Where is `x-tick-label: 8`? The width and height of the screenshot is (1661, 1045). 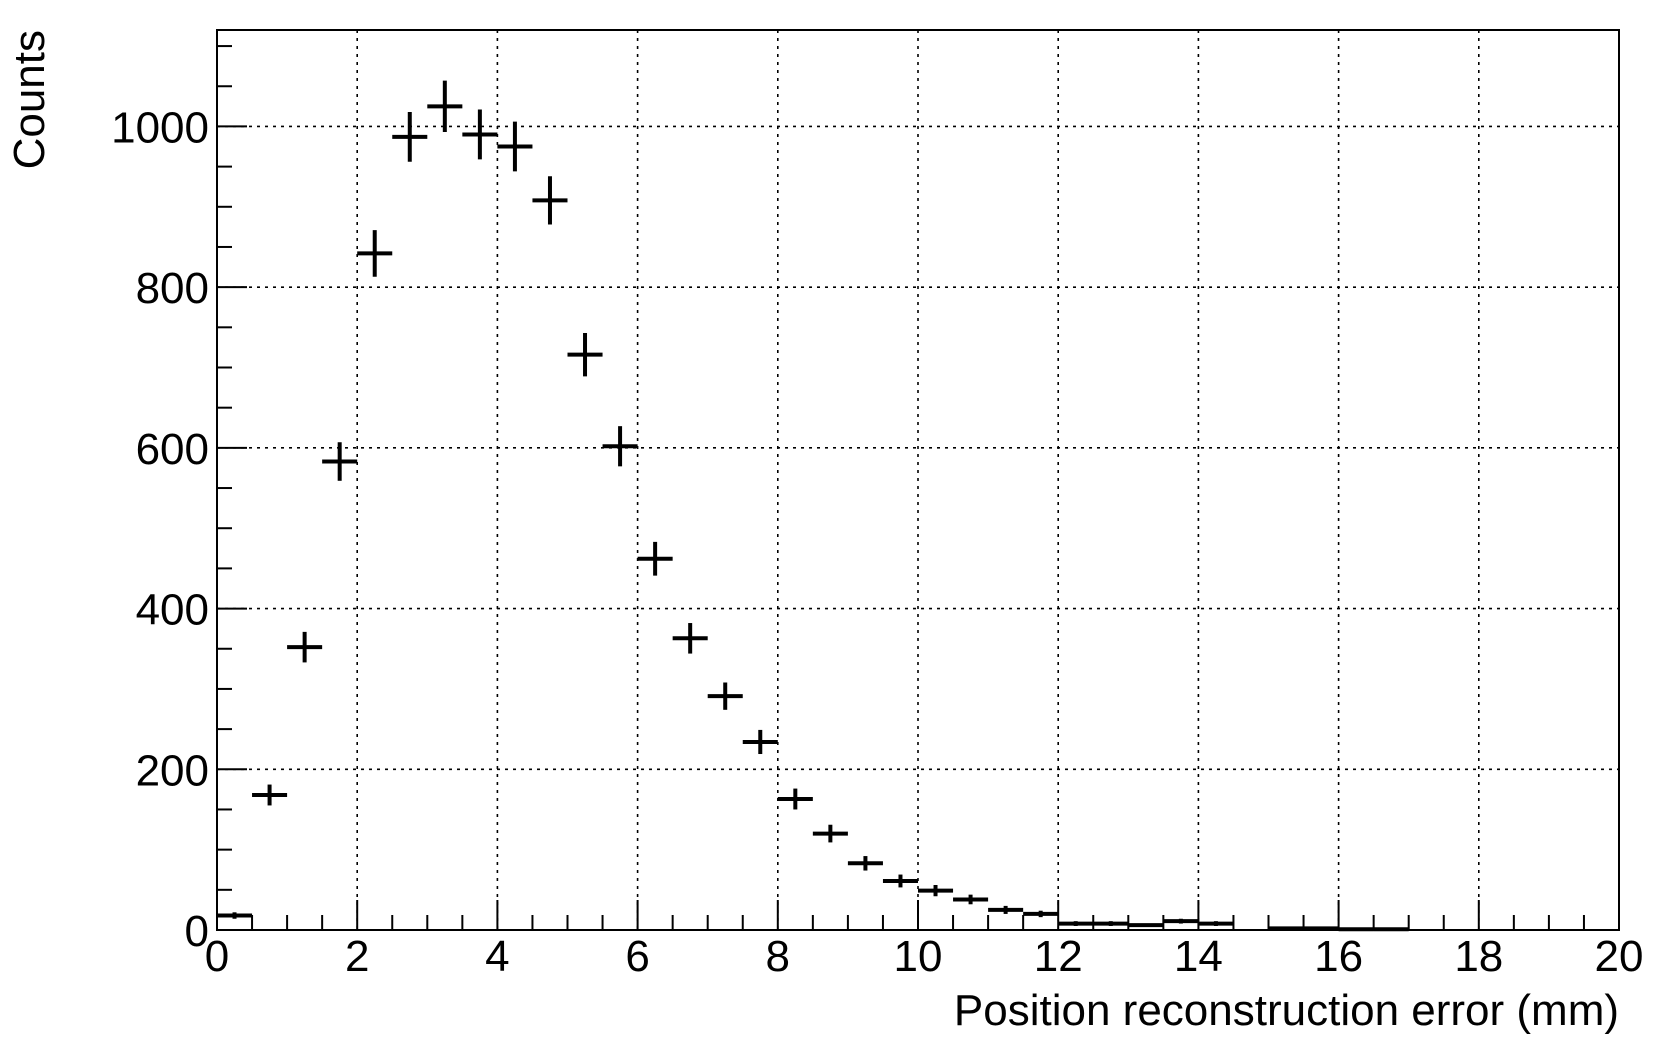
x-tick-label: 8 is located at coordinates (778, 956).